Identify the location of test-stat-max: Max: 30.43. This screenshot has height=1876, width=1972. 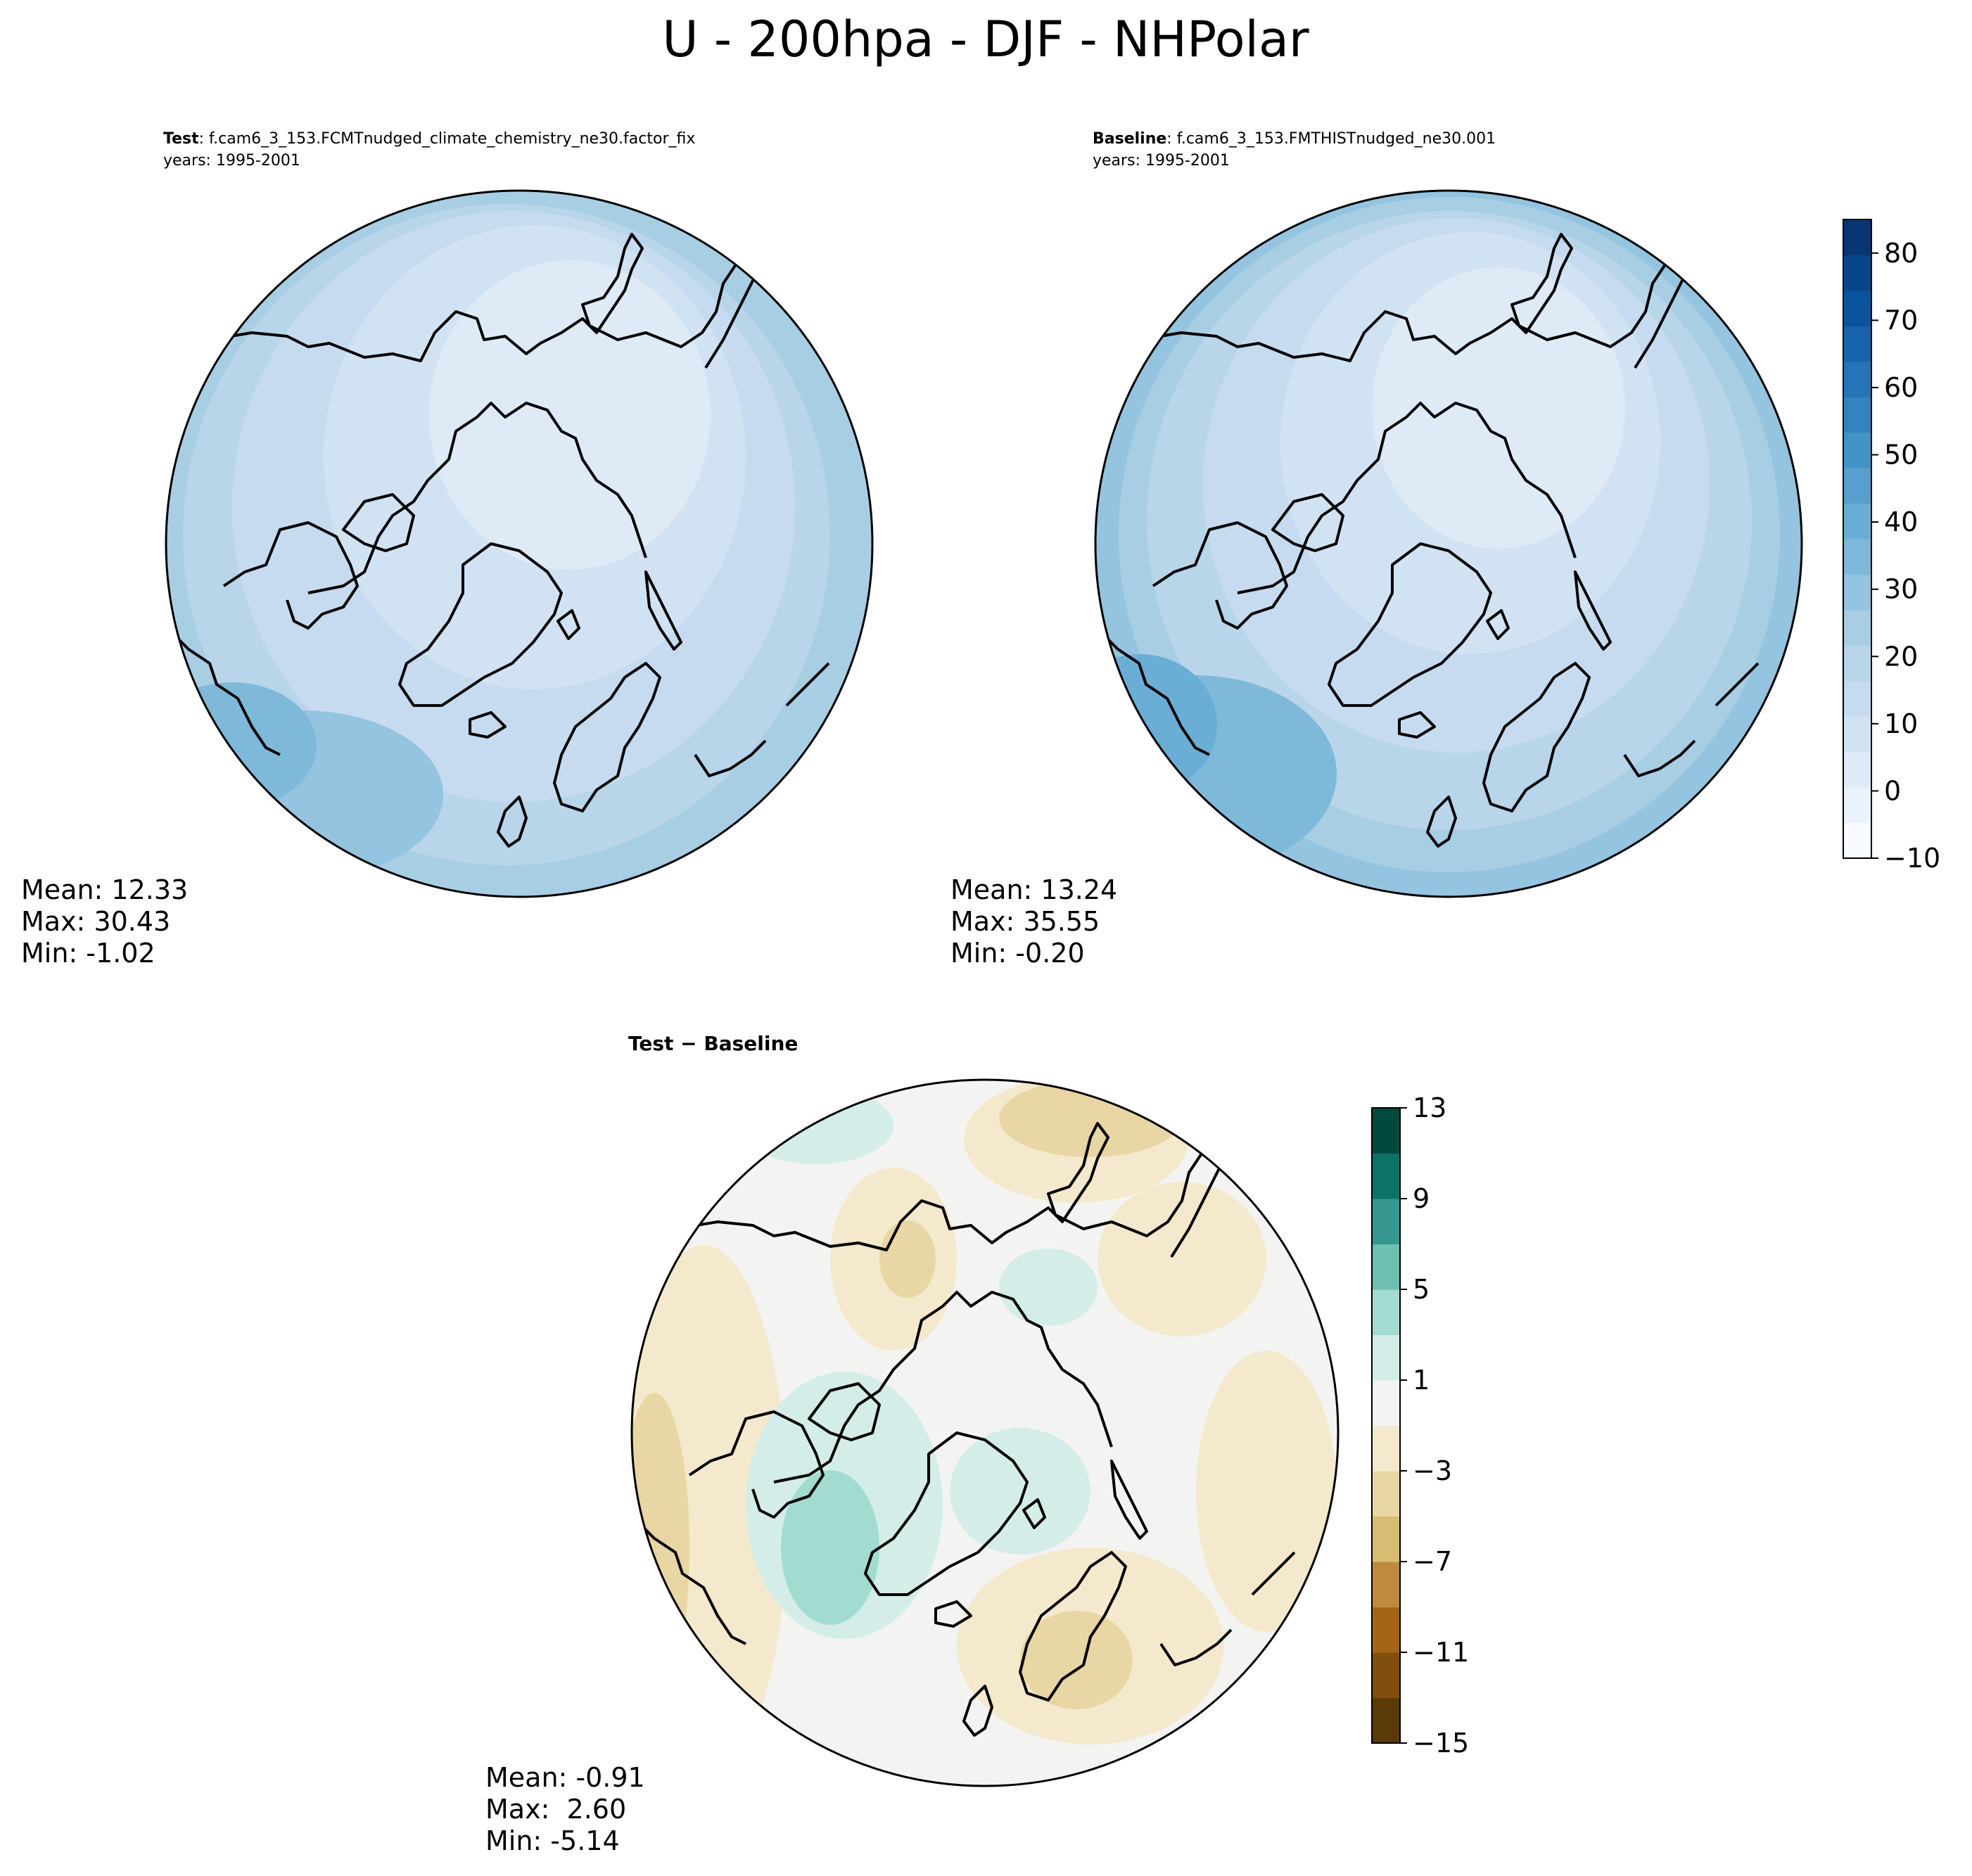
(96, 921).